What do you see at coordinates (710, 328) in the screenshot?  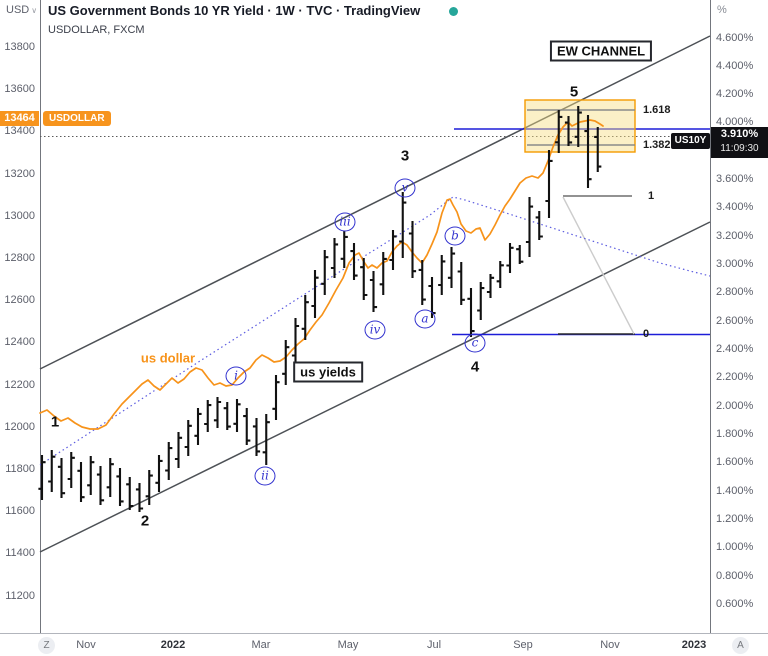 I see `right-axis-border` at bounding box center [710, 328].